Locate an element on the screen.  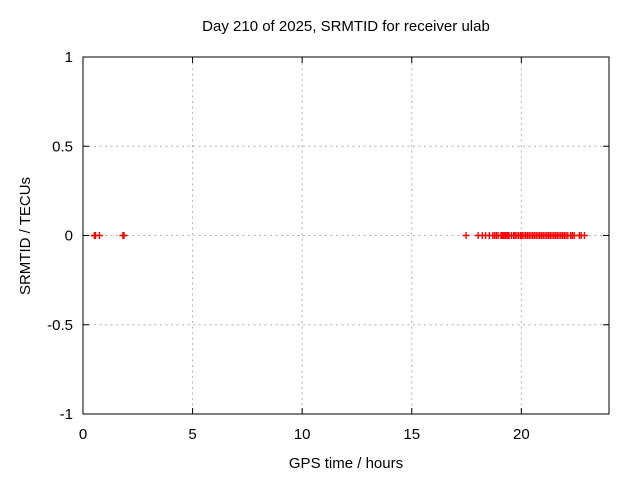
x-tick-labels: 0 5 10 15 20 is located at coordinates (304, 434).